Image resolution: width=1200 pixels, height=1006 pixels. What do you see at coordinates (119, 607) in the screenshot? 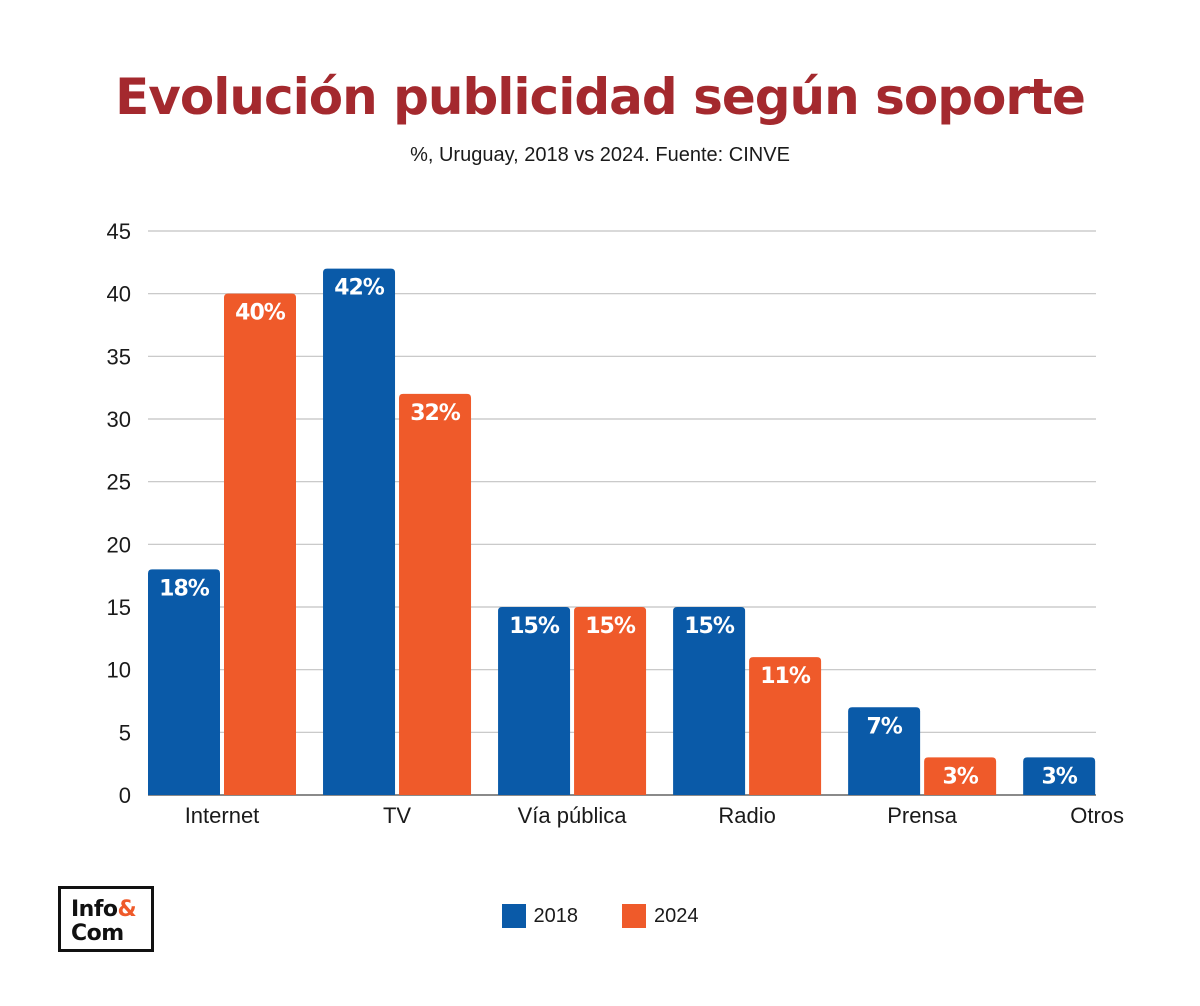
I see `y-tick-label: 15` at bounding box center [119, 607].